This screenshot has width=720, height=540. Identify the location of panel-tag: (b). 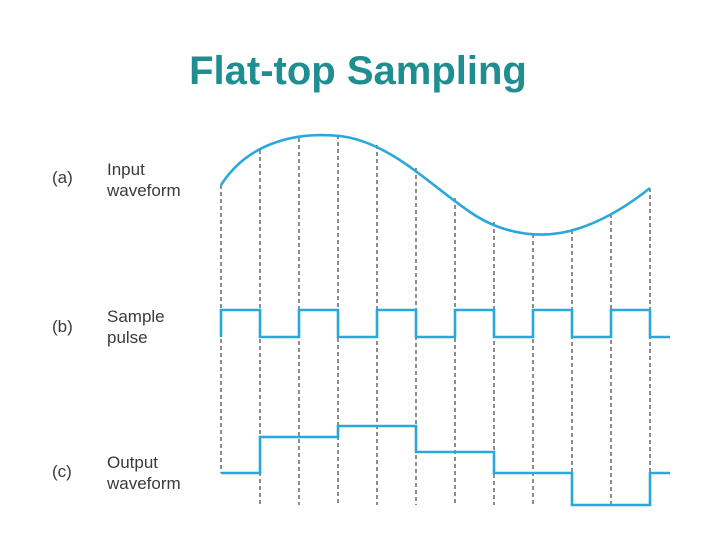
(62, 326).